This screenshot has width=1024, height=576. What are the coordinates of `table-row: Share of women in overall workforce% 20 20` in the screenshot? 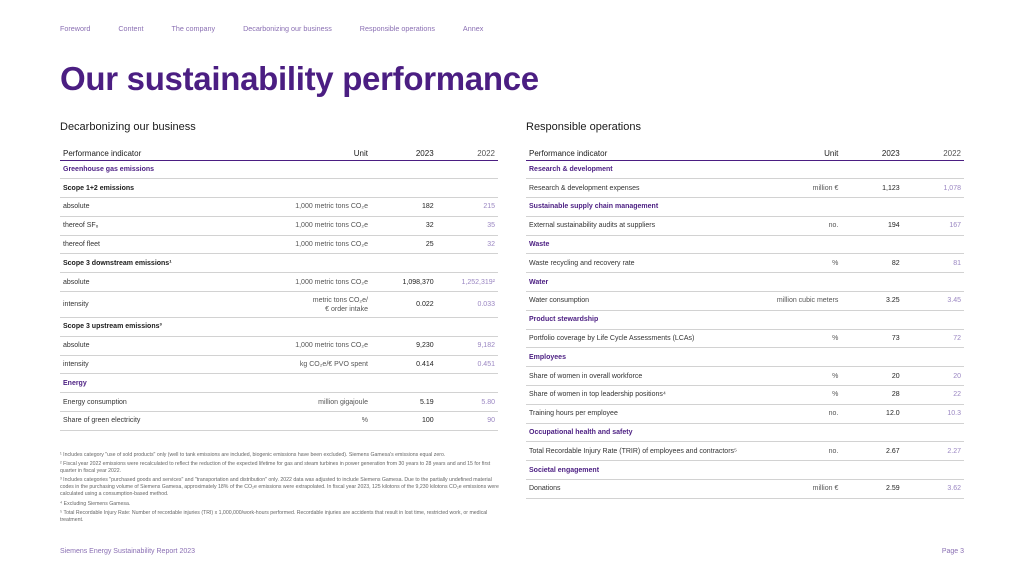 It's located at (745, 376).